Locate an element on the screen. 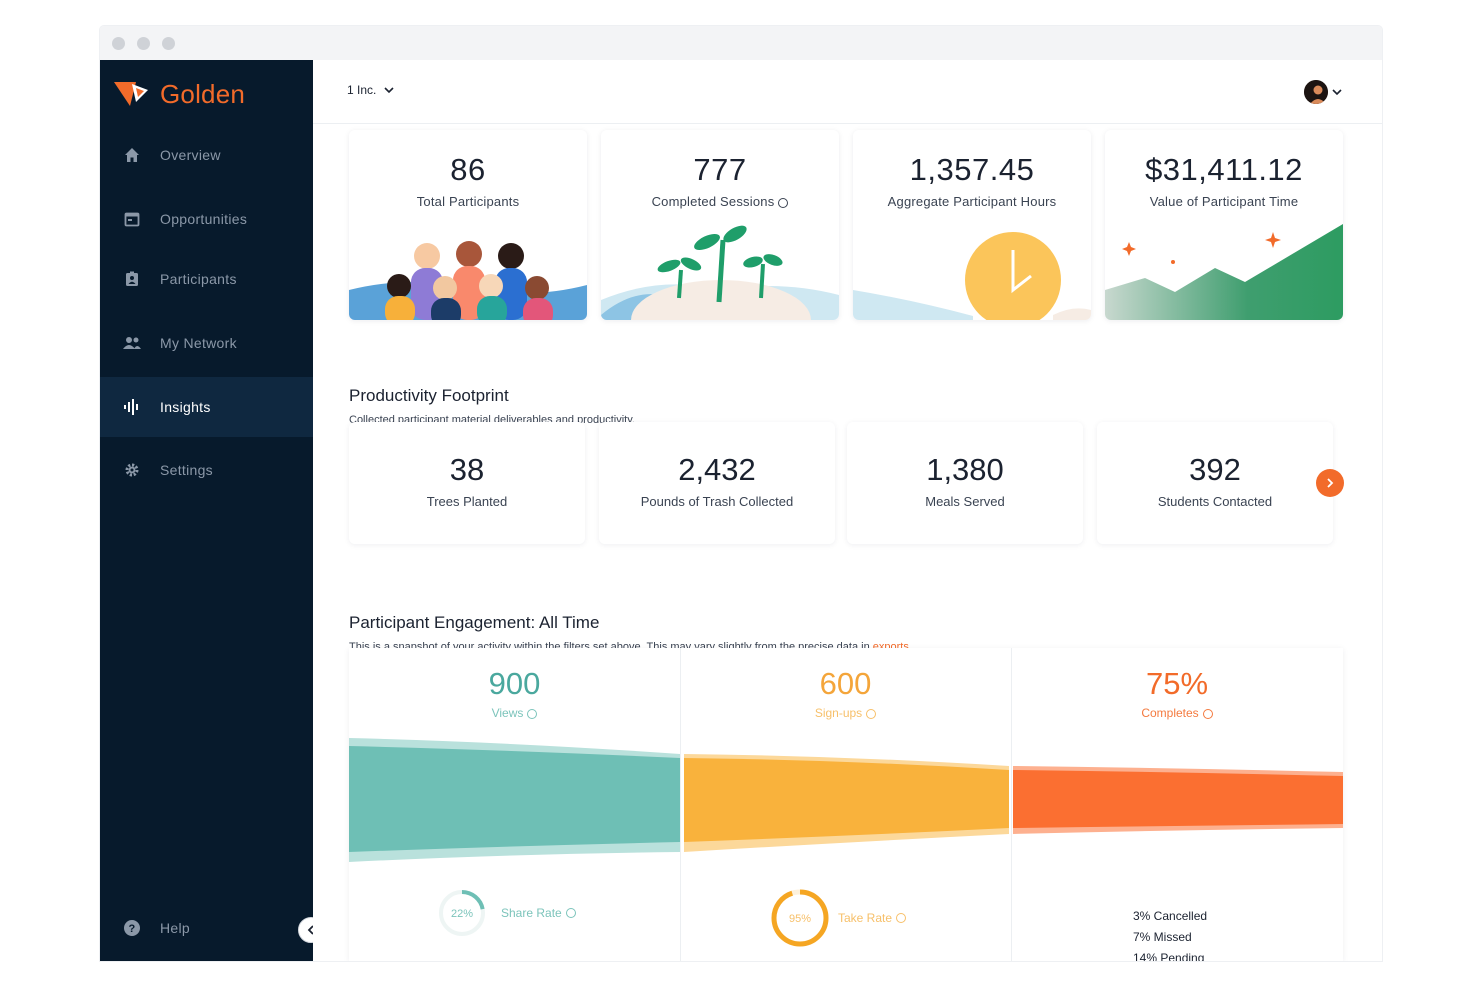 This screenshot has width=1480, height=987. svg-text: 95% is located at coordinates (800, 919).